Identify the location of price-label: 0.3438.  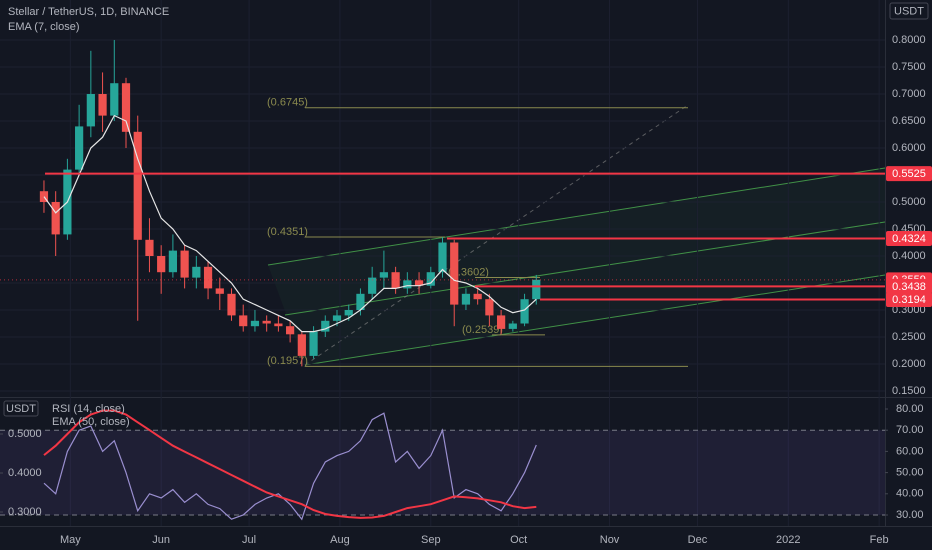
(909, 287).